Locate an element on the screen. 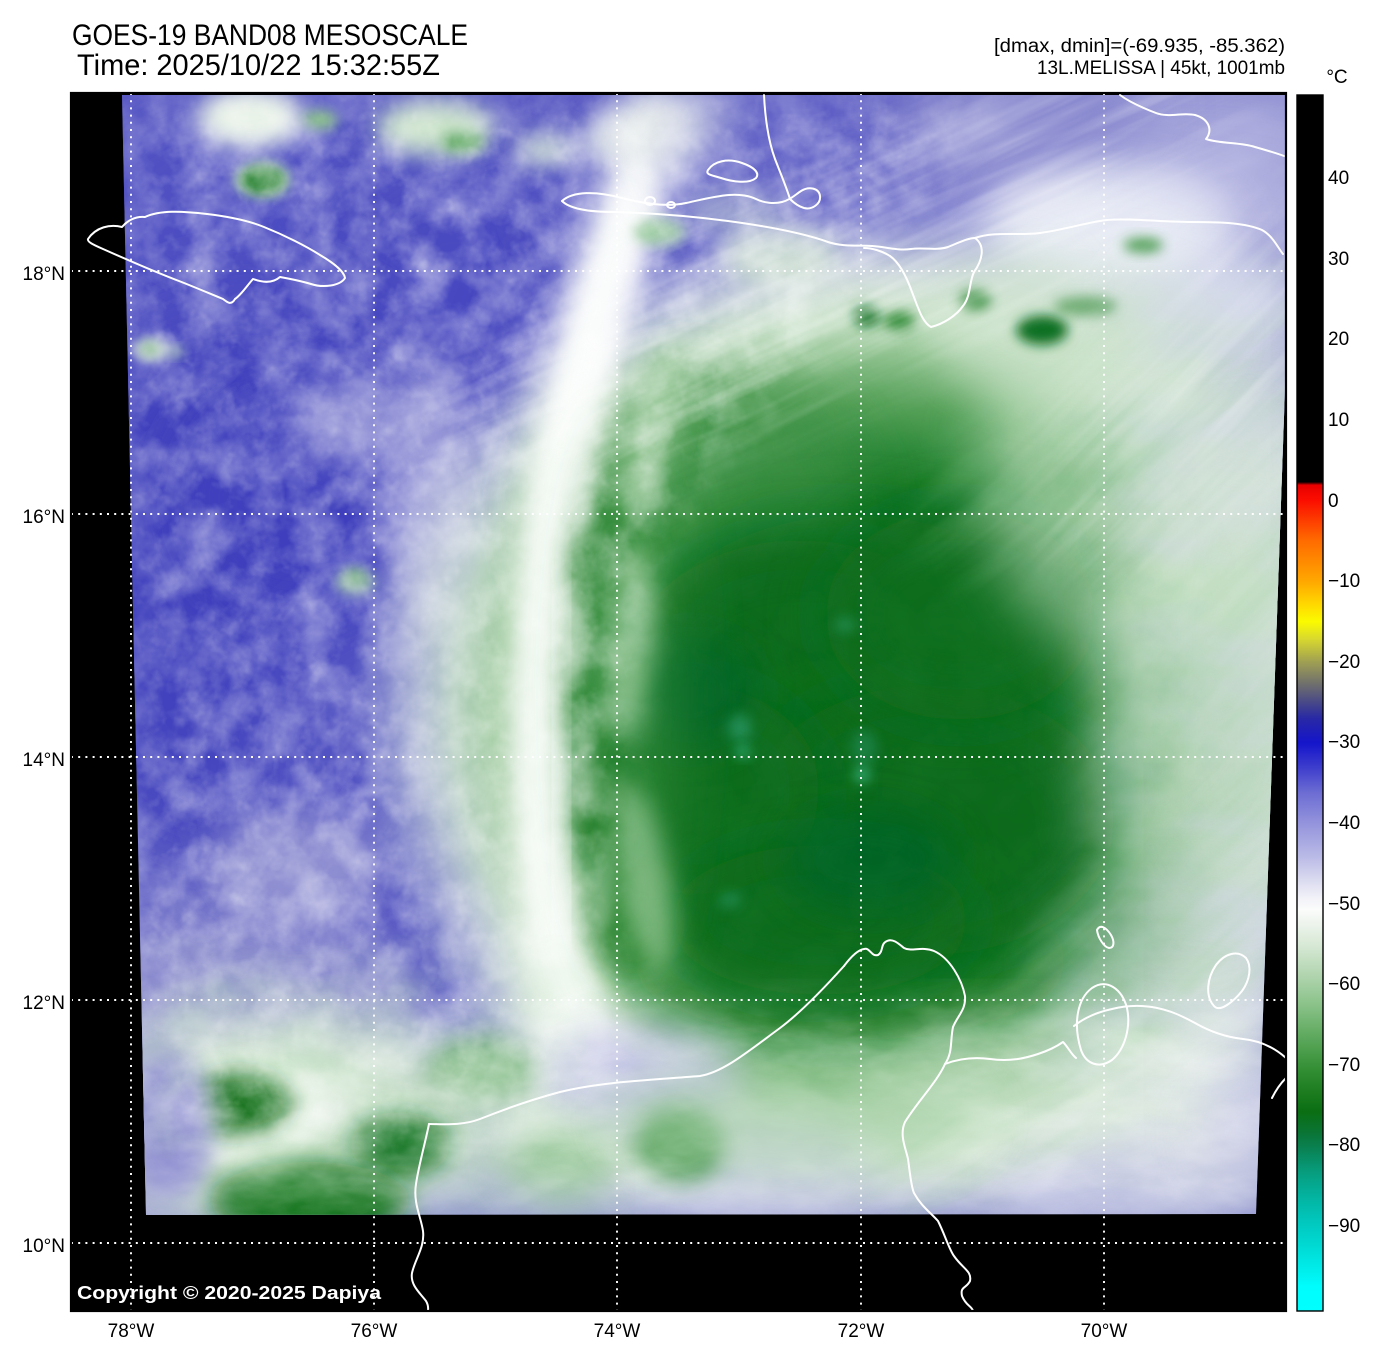  svg-text: 10 is located at coordinates (1338, 420).